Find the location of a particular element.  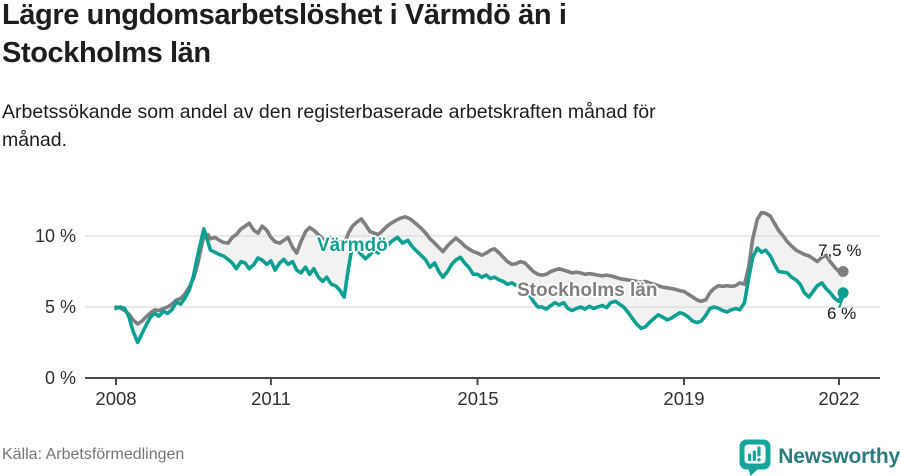

x-axis-label-2019: 2019 is located at coordinates (684, 398).